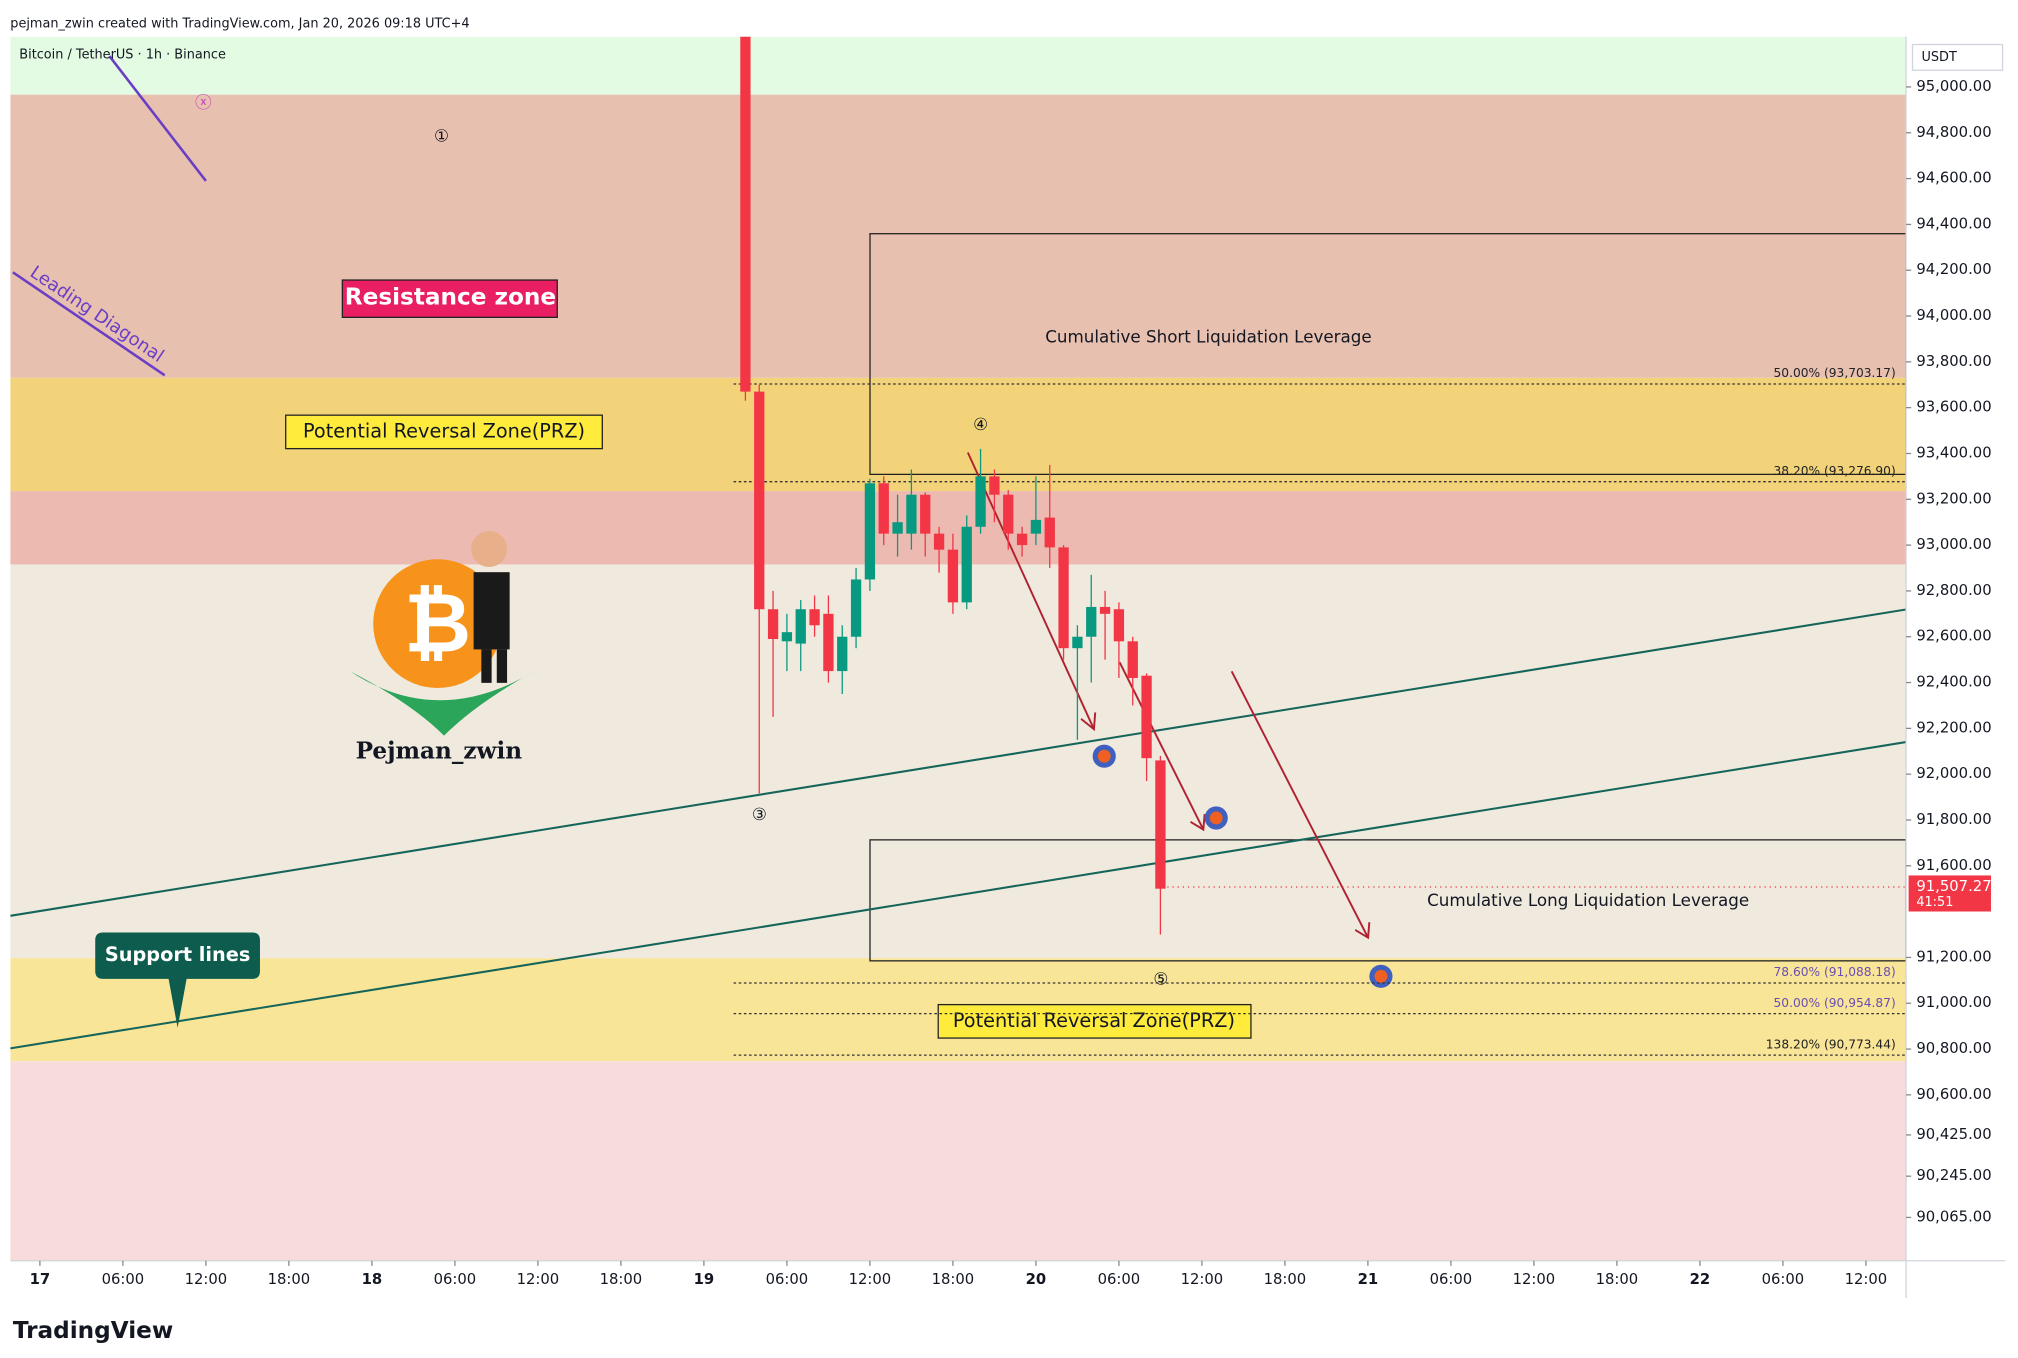 The height and width of the screenshot is (1358, 2018). What do you see at coordinates (1938, 57) in the screenshot?
I see `currency: USDT` at bounding box center [1938, 57].